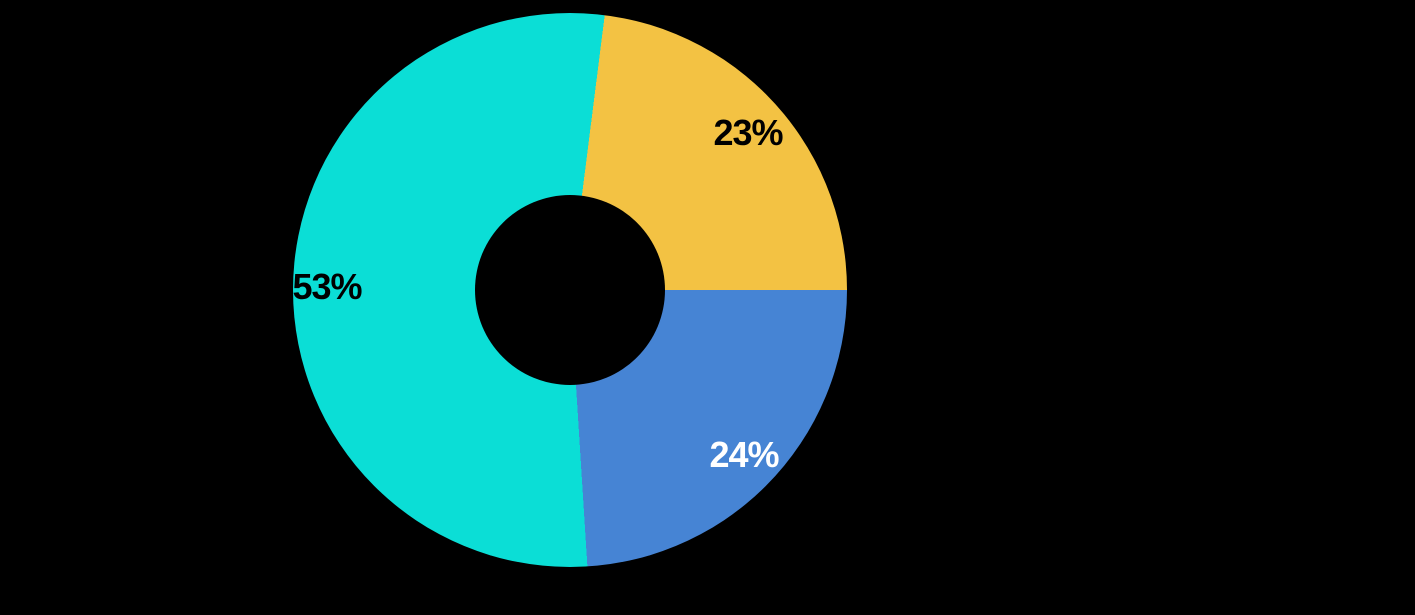 This screenshot has width=1415, height=615. I want to click on slice-label-yellow: 23%, so click(748, 132).